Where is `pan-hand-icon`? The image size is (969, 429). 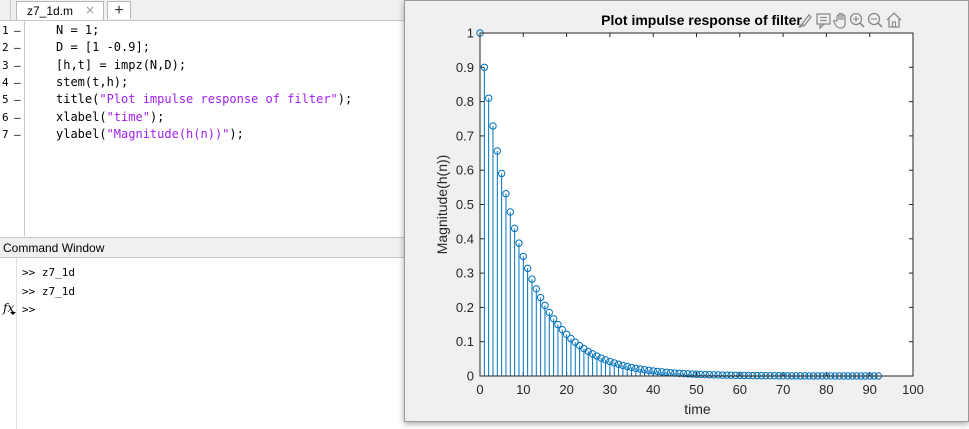 pan-hand-icon is located at coordinates (839, 20).